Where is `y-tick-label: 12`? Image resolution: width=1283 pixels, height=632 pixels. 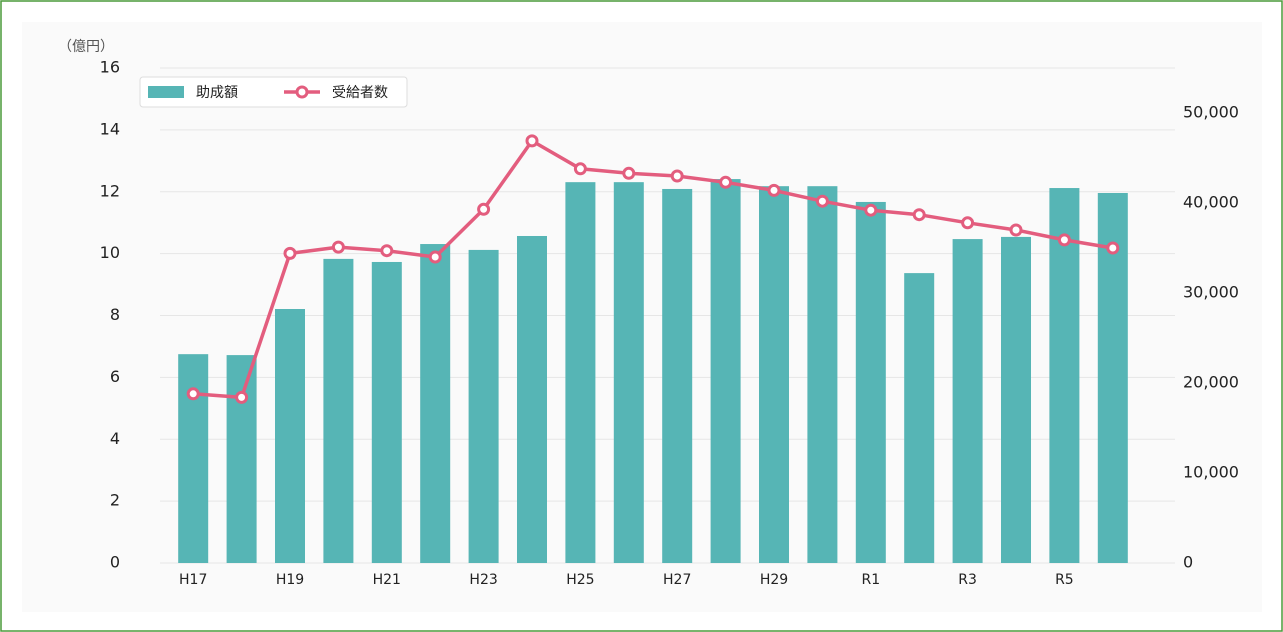 y-tick-label: 12 is located at coordinates (110, 190).